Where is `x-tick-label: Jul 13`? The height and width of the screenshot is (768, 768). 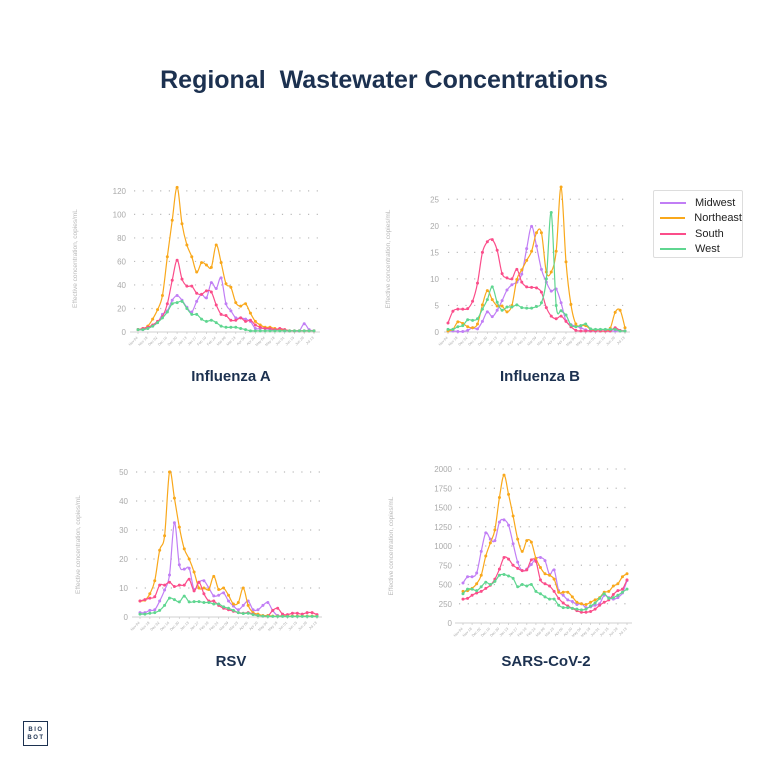 x-tick-label: Jul 13 is located at coordinates (313, 626).